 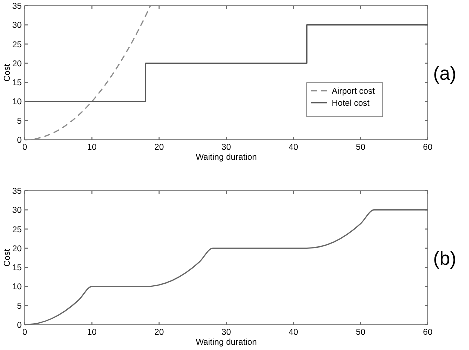 What do you see at coordinates (354, 91) in the screenshot?
I see `legend-label: Airport cost` at bounding box center [354, 91].